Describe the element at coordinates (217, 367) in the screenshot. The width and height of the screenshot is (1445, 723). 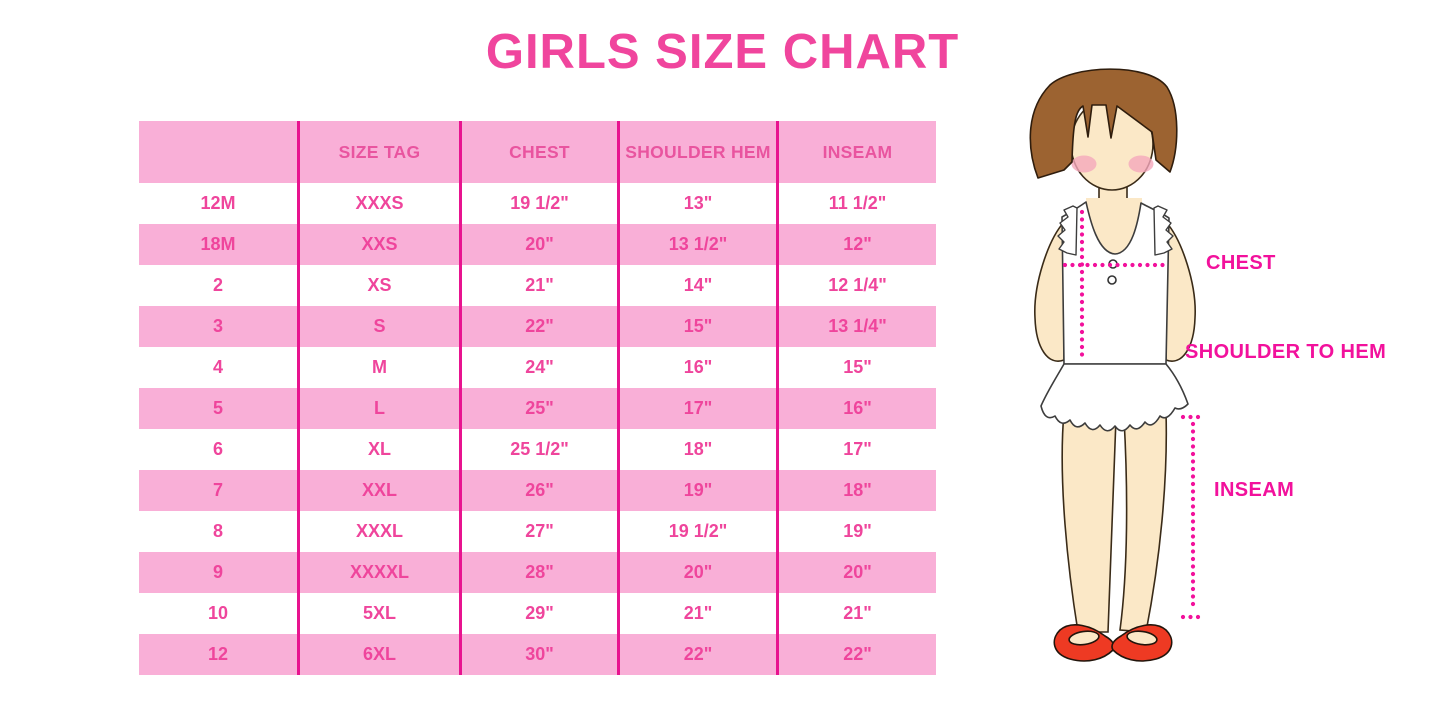
I see `size-cell: 4` at that location.